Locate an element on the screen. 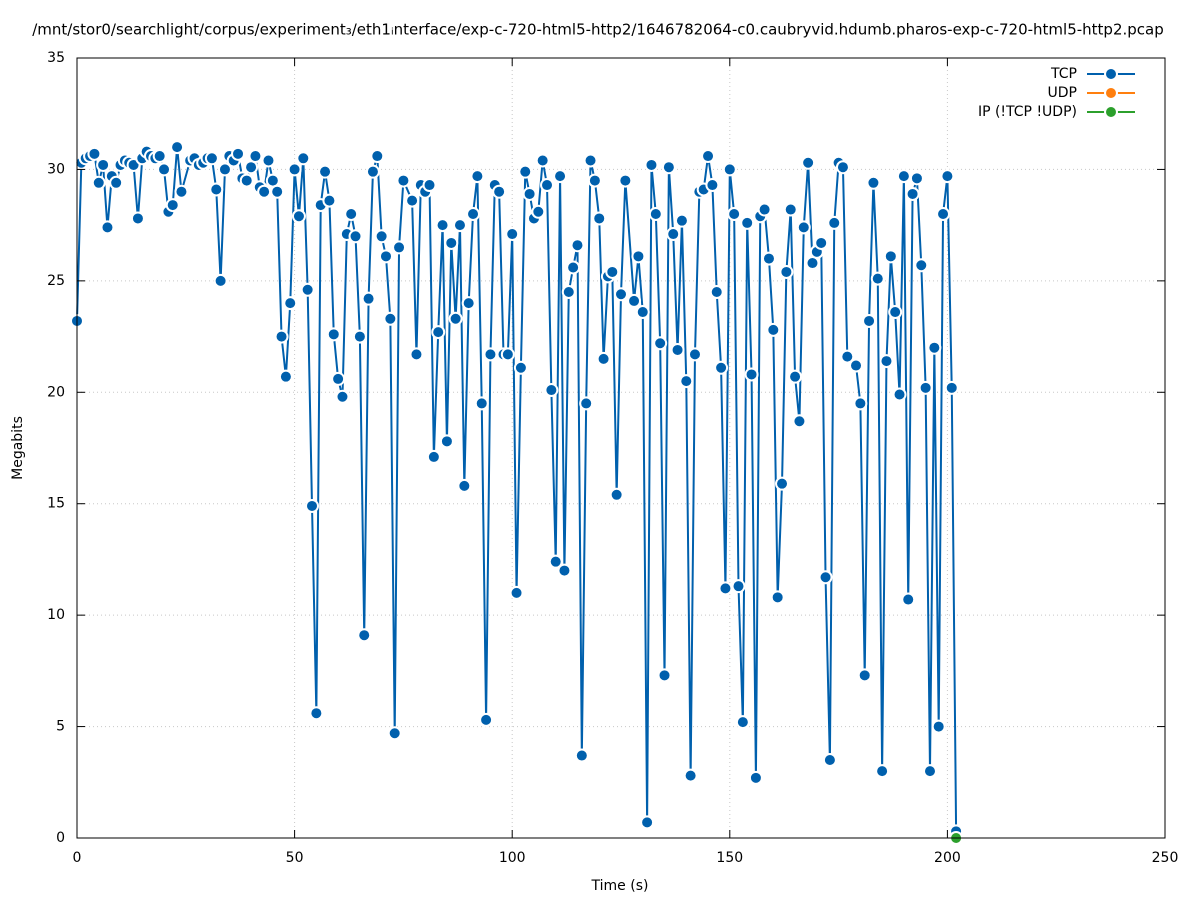 The width and height of the screenshot is (1197, 900). x-tick-label: 50 is located at coordinates (295, 858).